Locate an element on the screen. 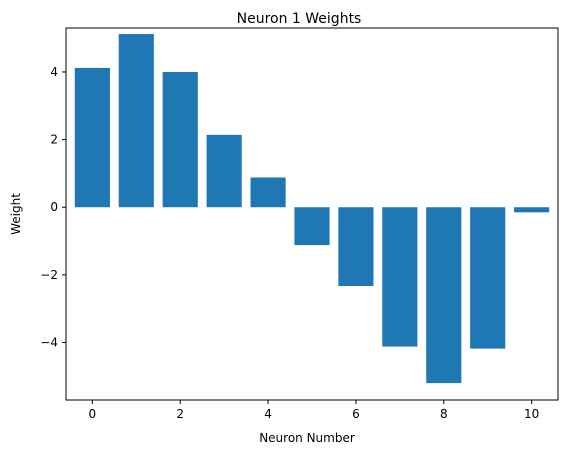 The height and width of the screenshot is (455, 565). y-tick-label: −2 is located at coordinates (49, 275).